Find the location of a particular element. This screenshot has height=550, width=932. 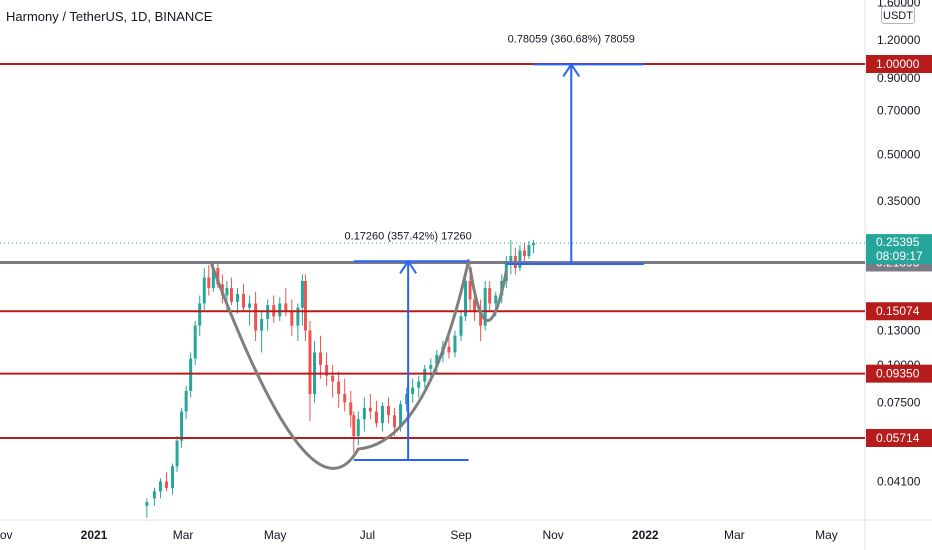

handle-curve is located at coordinates (488, 294).